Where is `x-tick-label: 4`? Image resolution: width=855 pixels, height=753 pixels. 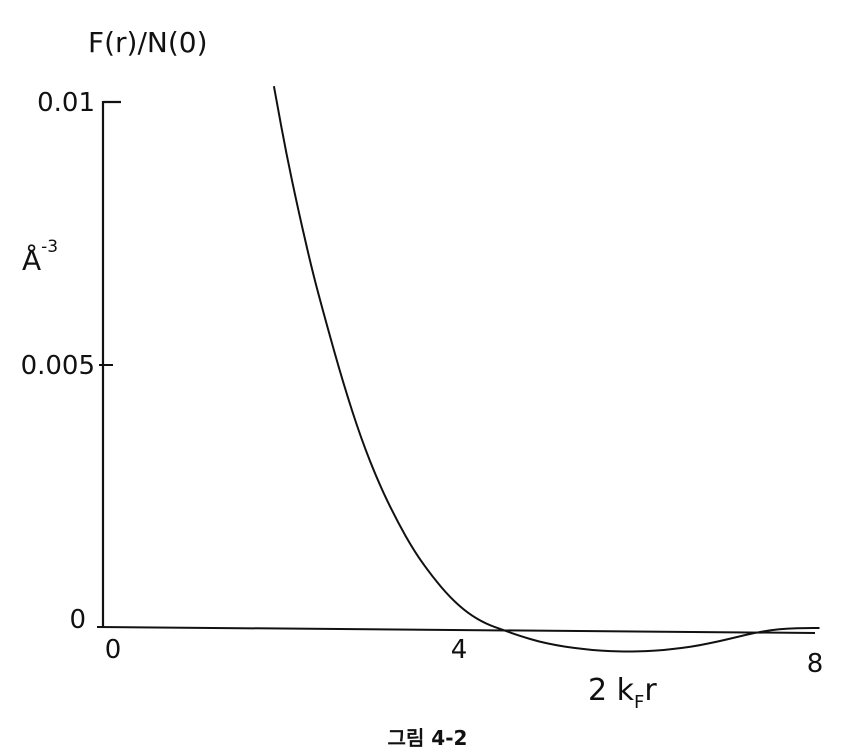
x-tick-label: 4 is located at coordinates (459, 650).